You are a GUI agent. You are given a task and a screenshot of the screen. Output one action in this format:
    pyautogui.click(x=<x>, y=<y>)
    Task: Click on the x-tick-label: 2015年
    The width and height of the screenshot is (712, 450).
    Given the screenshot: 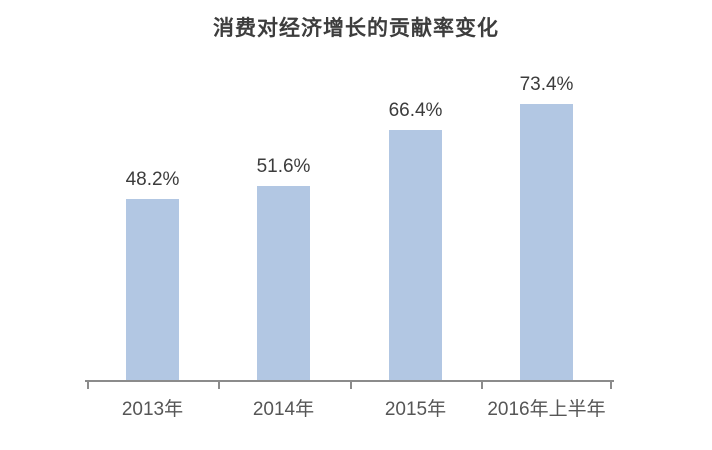 What is the action you would take?
    pyautogui.click(x=415, y=409)
    